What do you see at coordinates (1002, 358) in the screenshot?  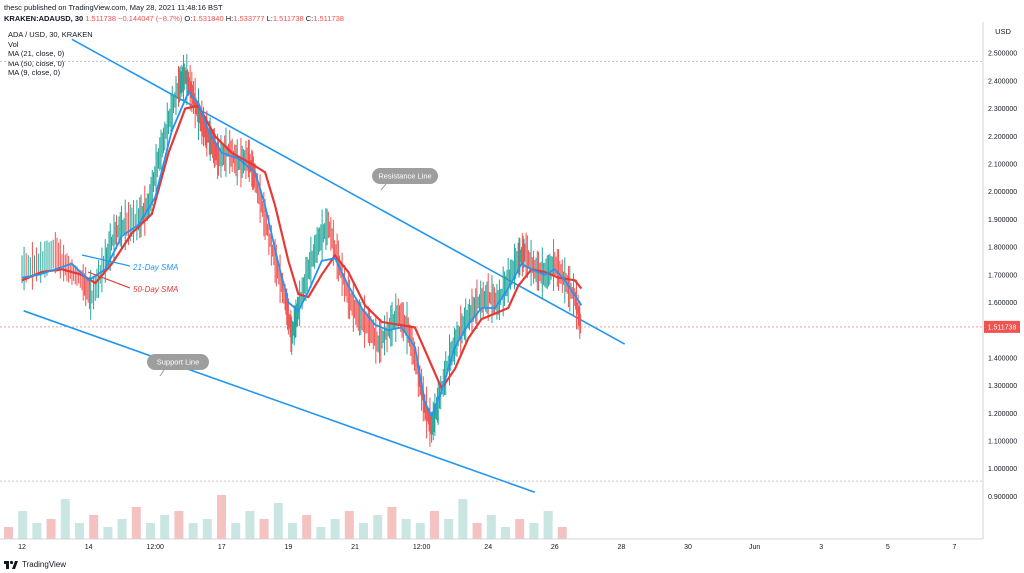 I see `price-tick-label: 1.400000` at bounding box center [1002, 358].